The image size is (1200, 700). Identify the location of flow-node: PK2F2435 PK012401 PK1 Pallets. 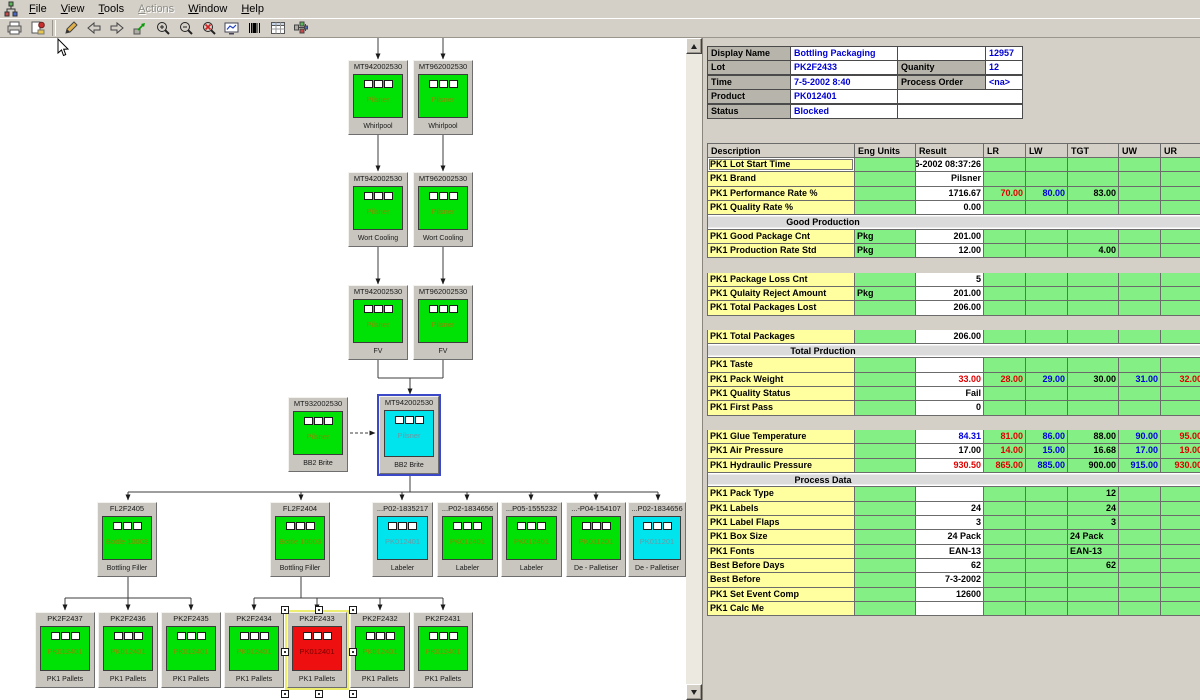
(191, 650).